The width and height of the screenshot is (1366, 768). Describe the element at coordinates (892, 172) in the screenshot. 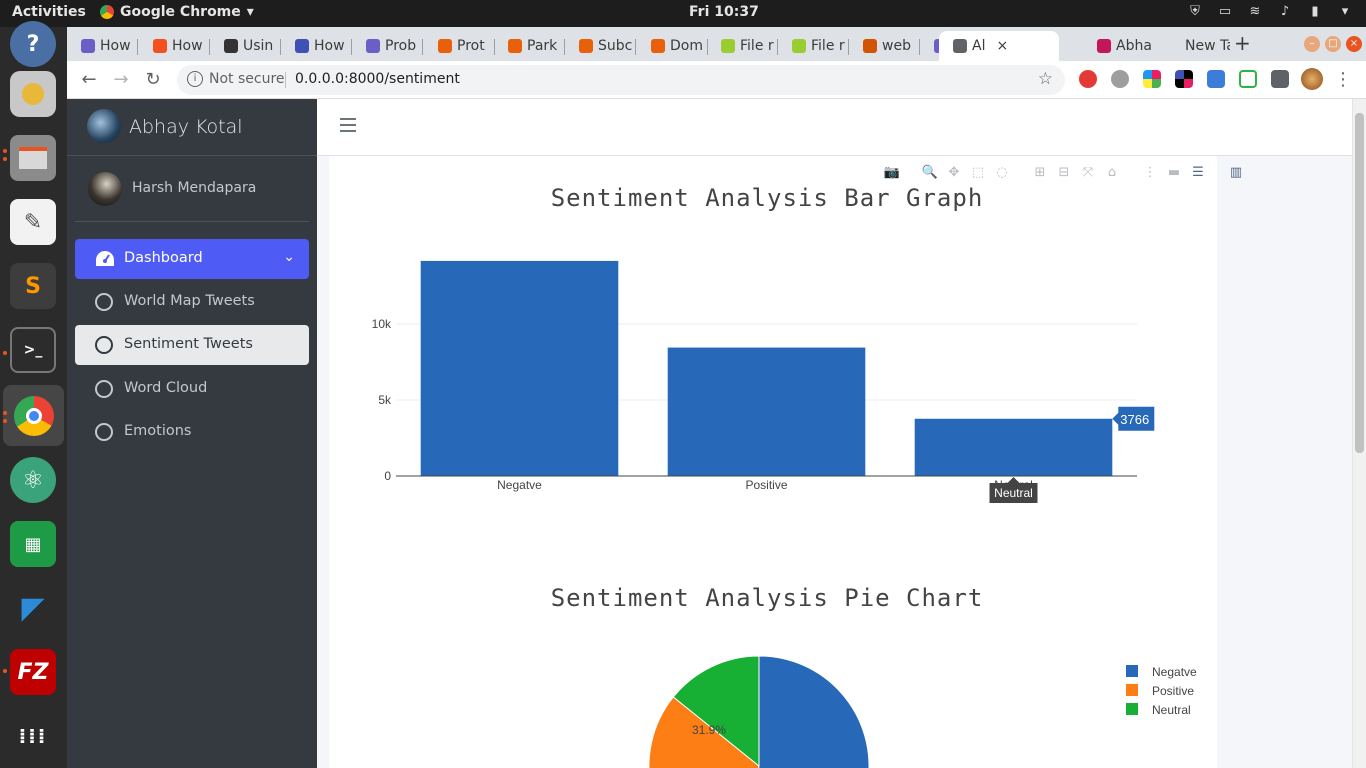

I see `camera-icon: 📷` at that location.